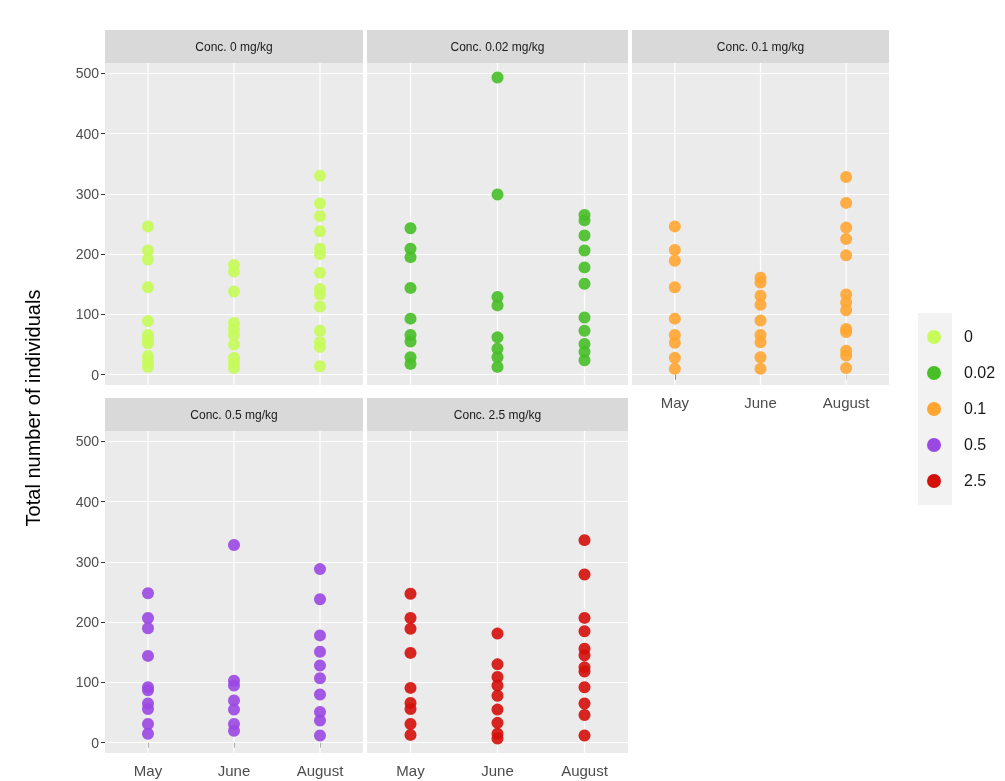 Image resolution: width=1005 pixels, height=781 pixels. I want to click on legend-label: 2.5, so click(975, 481).